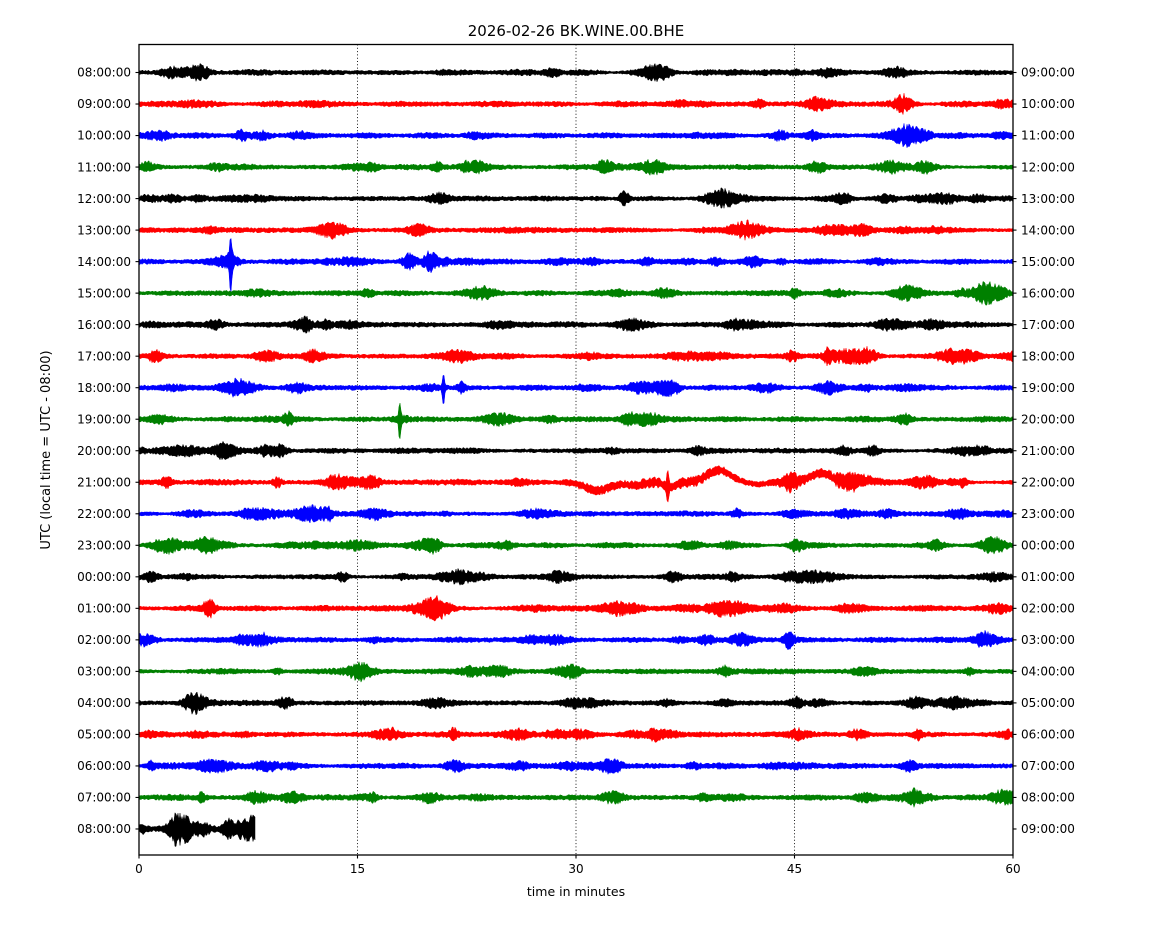 The width and height of the screenshot is (1150, 950). Describe the element at coordinates (1048, 419) in the screenshot. I see `ytick-label-right-11: 20:00:00` at that location.